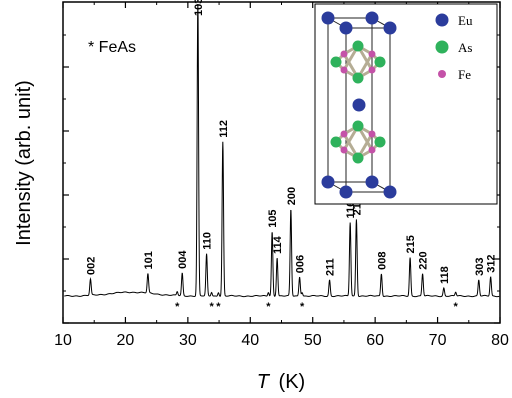  I want to click on x-tick-label: 40, so click(250, 340).